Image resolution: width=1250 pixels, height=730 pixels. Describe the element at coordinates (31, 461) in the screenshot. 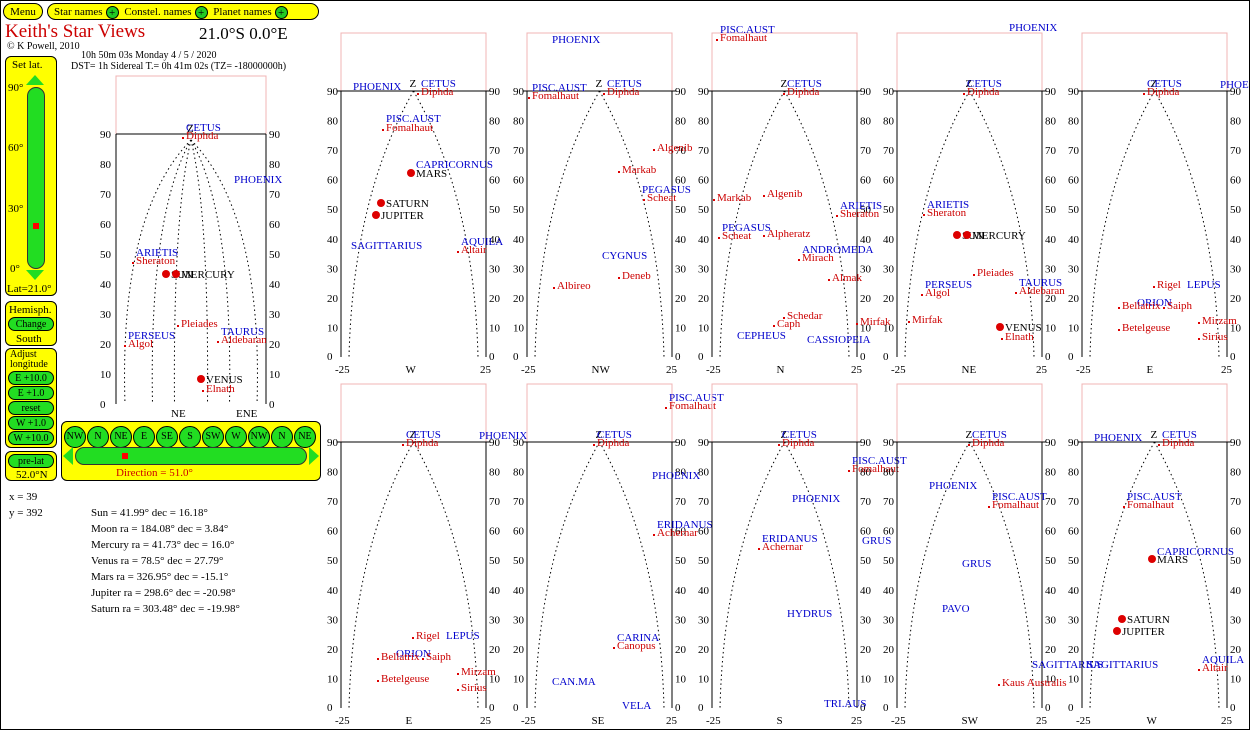

I see `prelat-button: pre-lat` at that location.